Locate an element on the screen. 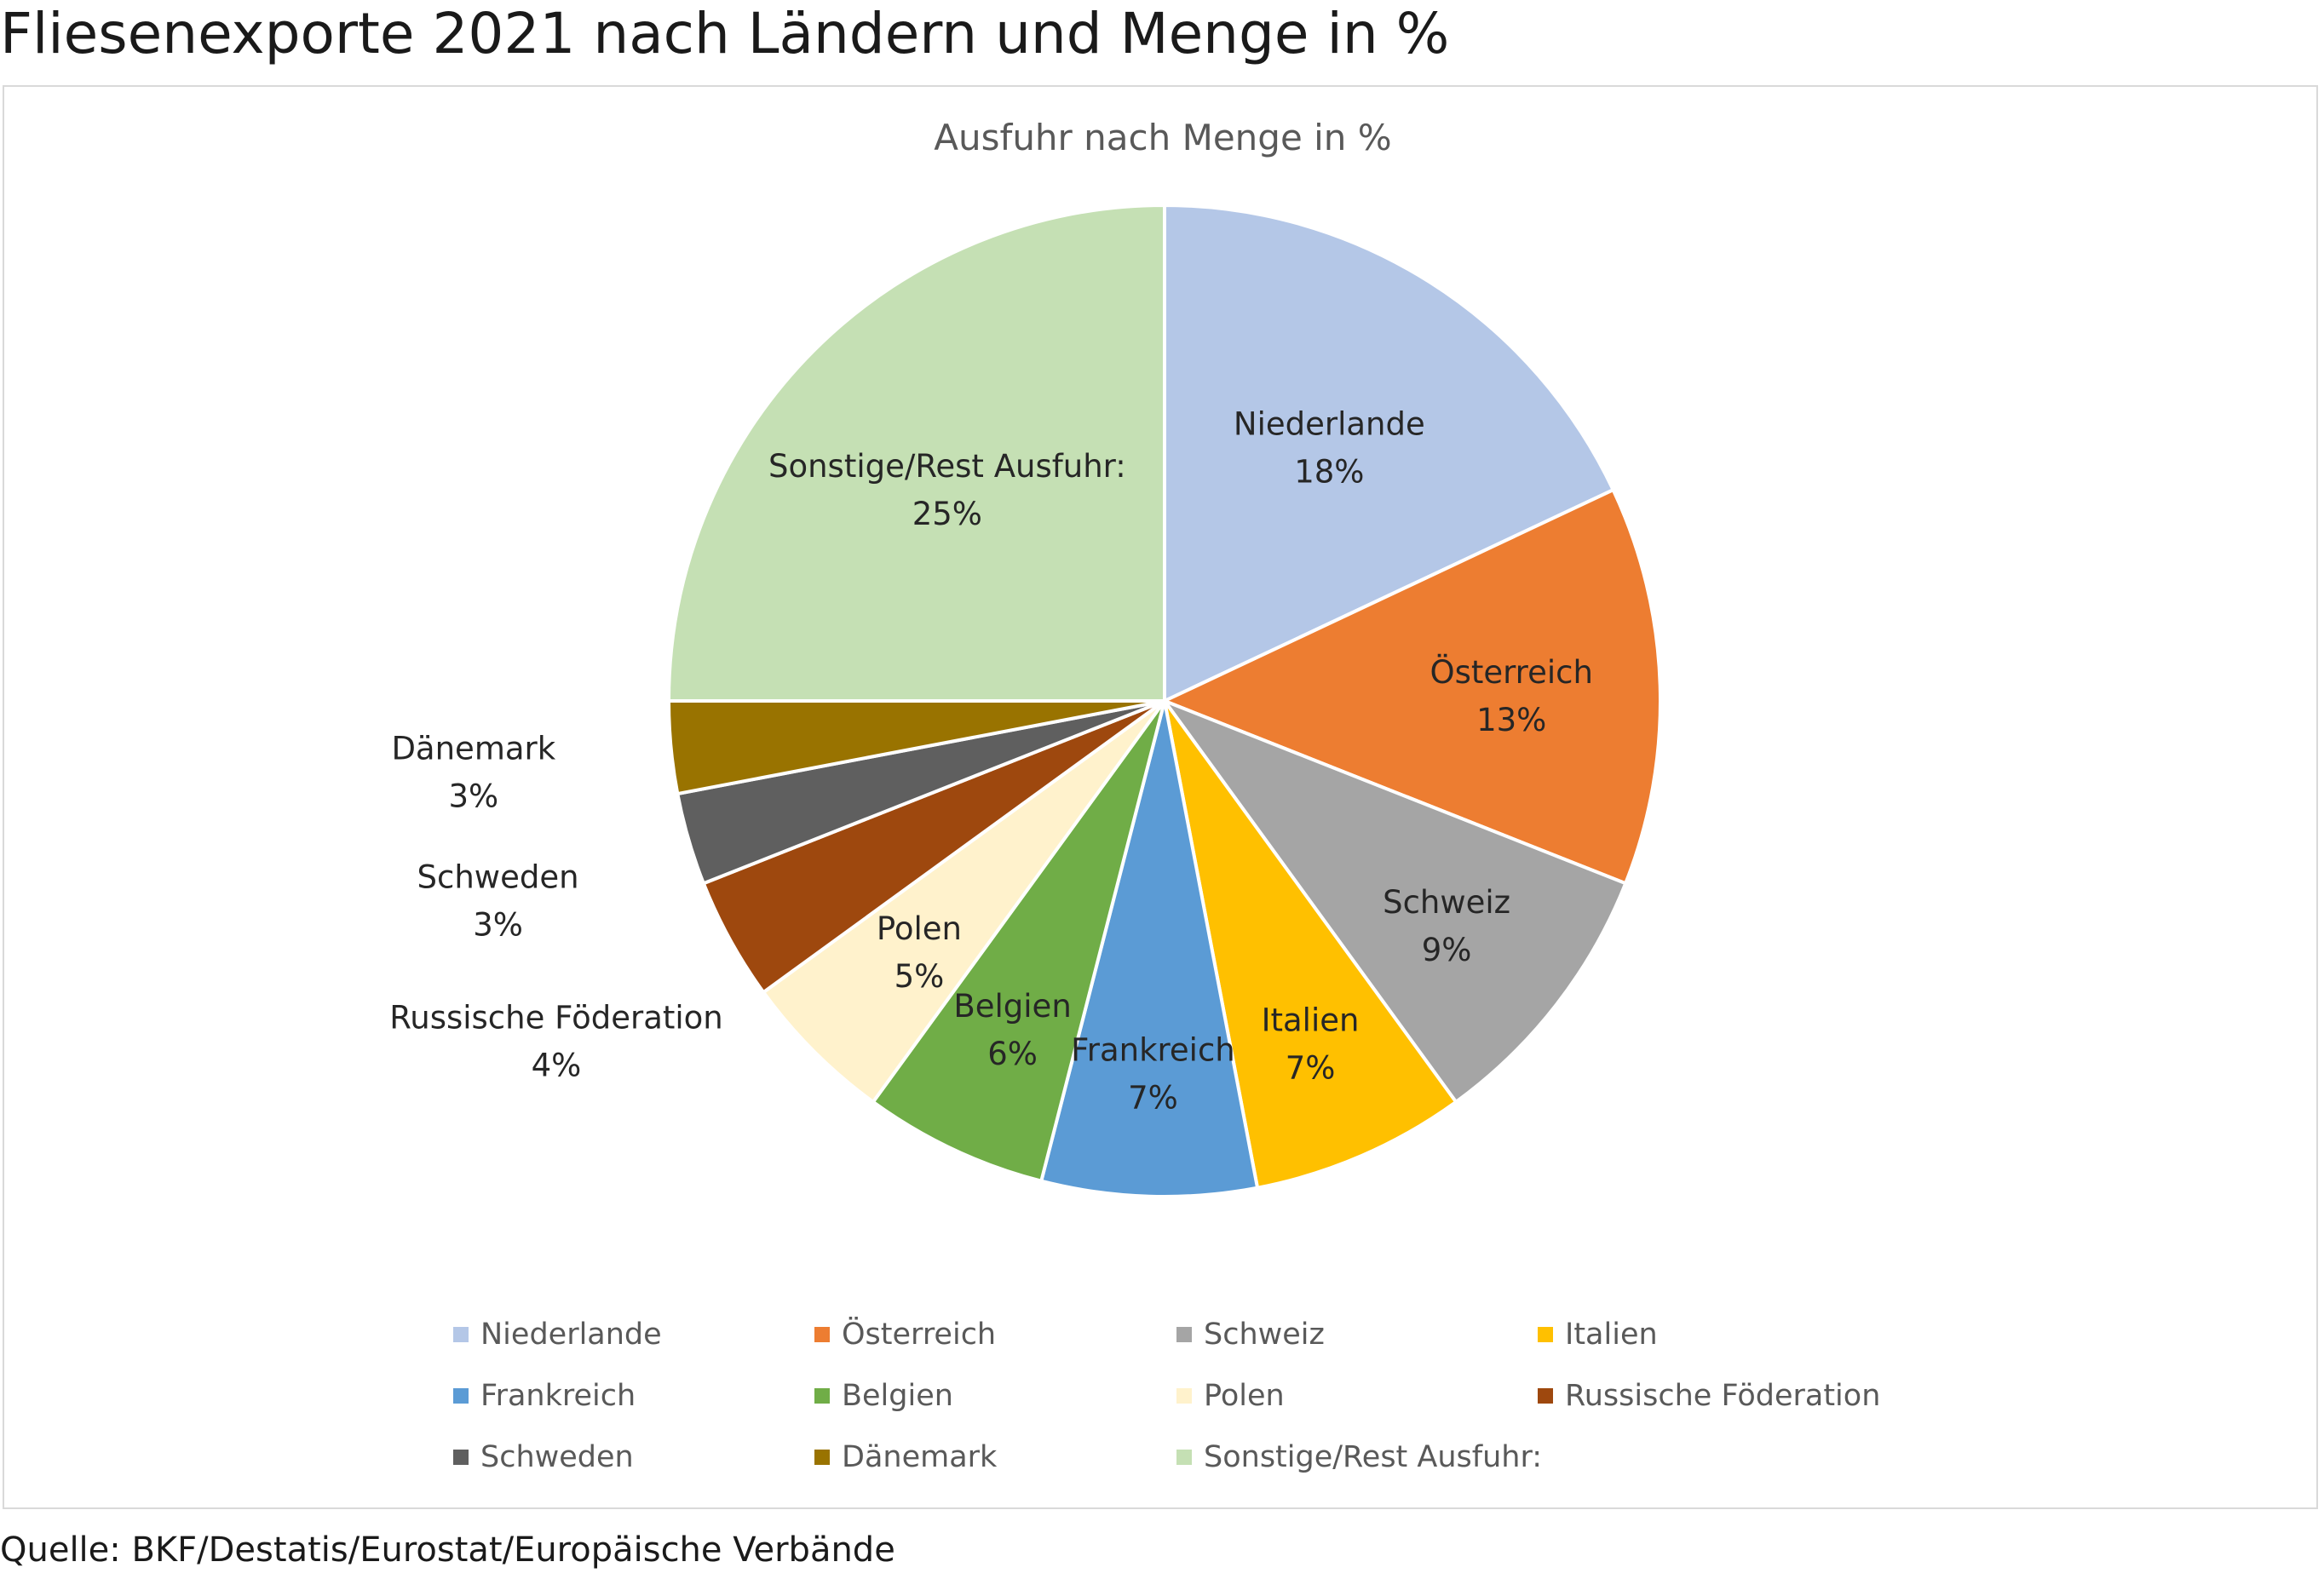  data-label-name-niederlande: Niederlande is located at coordinates (1329, 423).